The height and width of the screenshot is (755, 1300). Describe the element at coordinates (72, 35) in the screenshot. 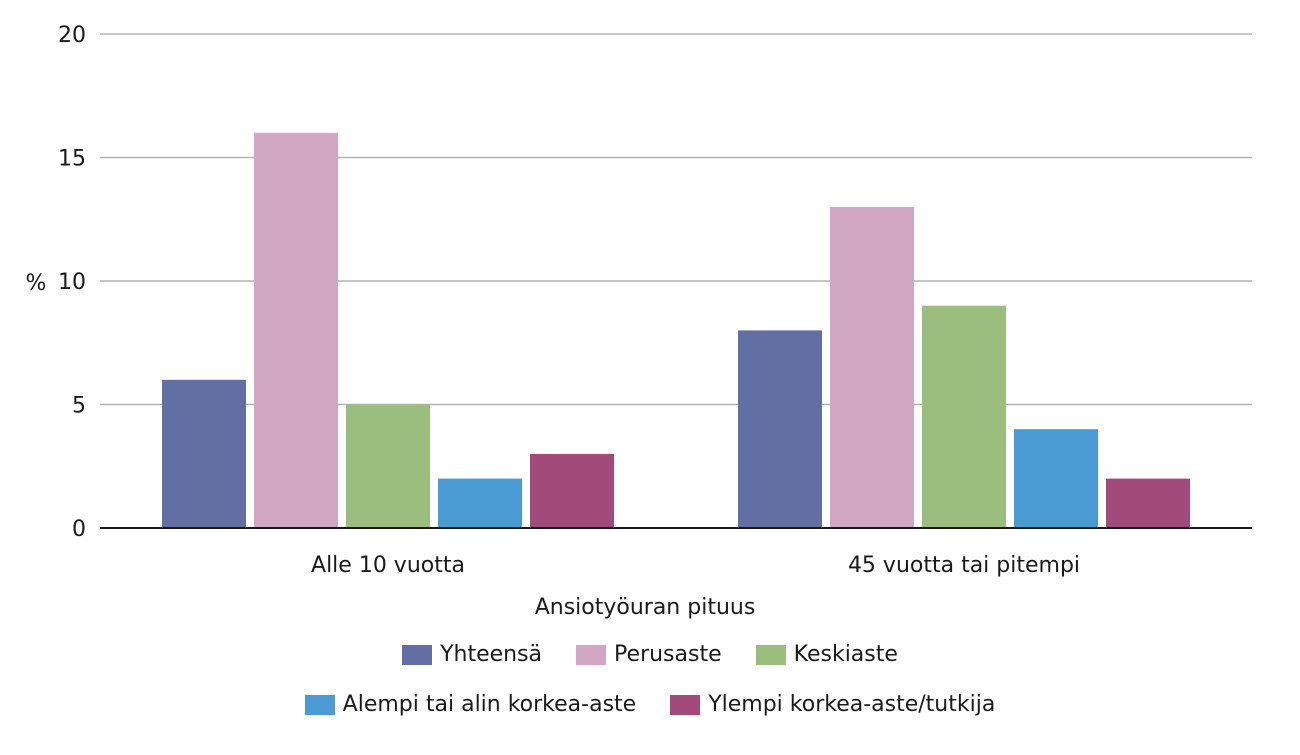

I see `y-tick-label: 20` at that location.